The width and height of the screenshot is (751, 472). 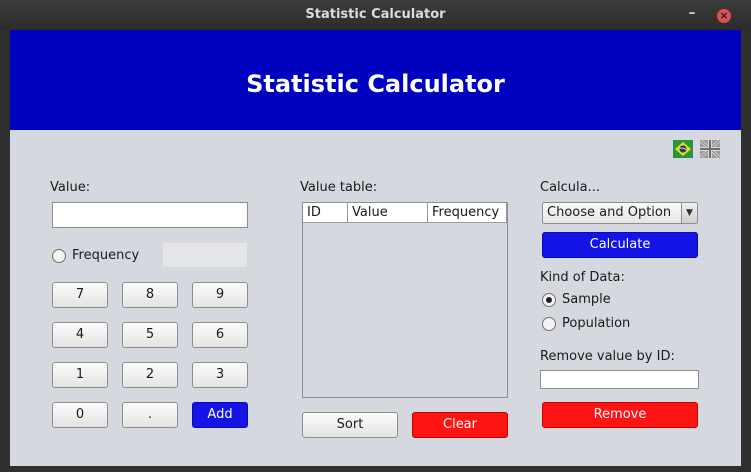 I want to click on value-input, so click(x=150, y=215).